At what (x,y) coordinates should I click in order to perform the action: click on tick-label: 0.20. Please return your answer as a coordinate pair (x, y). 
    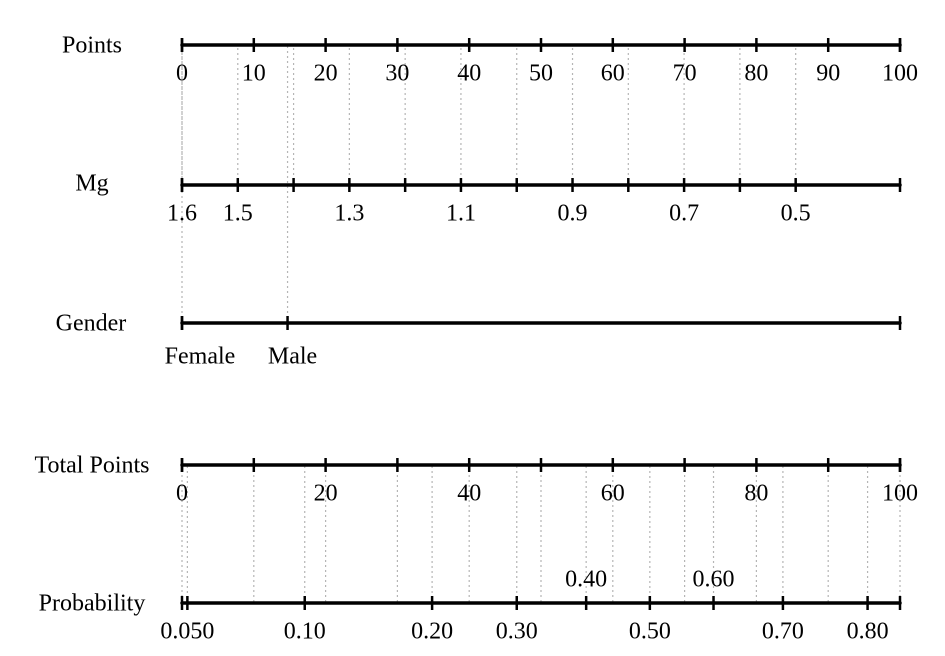
    Looking at the image, I should click on (432, 632).